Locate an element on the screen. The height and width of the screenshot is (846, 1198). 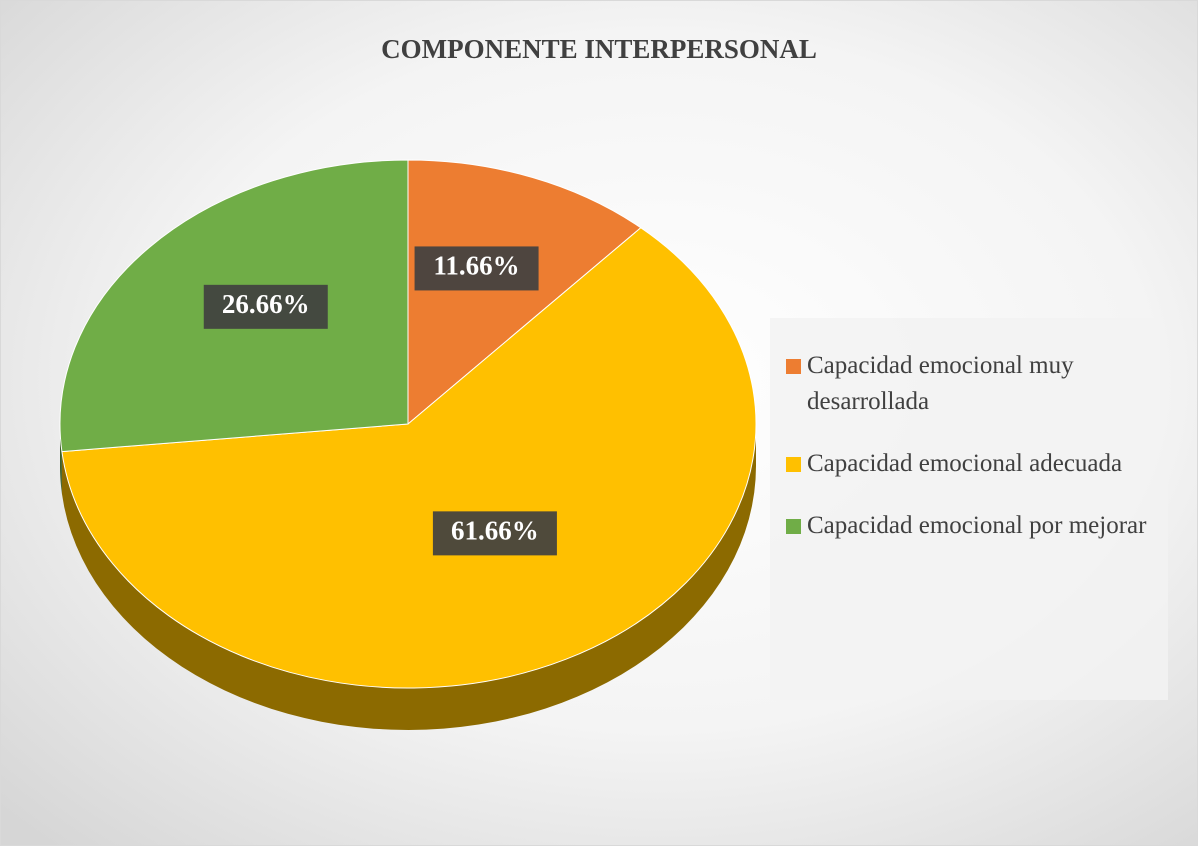
pie-slice is located at coordinates (524, 292).